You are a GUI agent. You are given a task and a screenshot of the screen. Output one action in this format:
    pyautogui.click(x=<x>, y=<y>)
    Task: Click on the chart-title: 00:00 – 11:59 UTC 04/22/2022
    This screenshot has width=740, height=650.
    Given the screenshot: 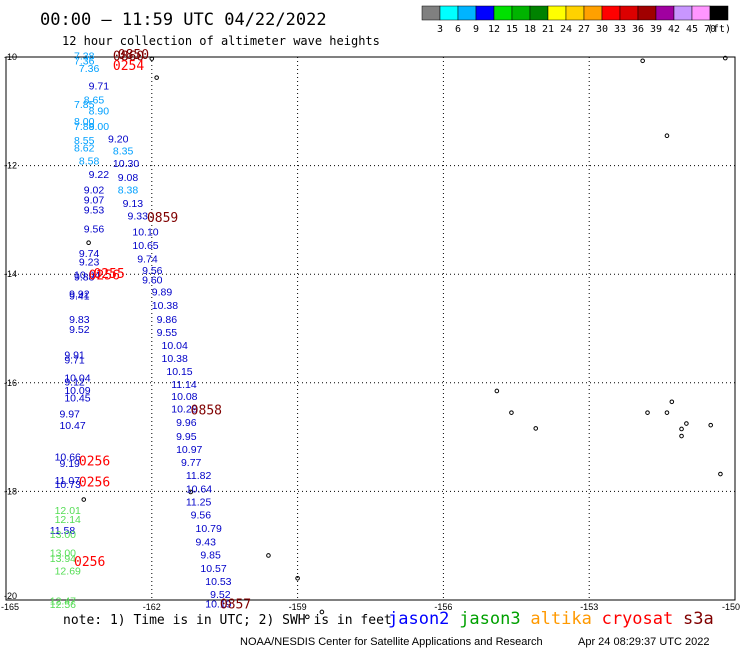 What is the action you would take?
    pyautogui.click(x=183, y=20)
    